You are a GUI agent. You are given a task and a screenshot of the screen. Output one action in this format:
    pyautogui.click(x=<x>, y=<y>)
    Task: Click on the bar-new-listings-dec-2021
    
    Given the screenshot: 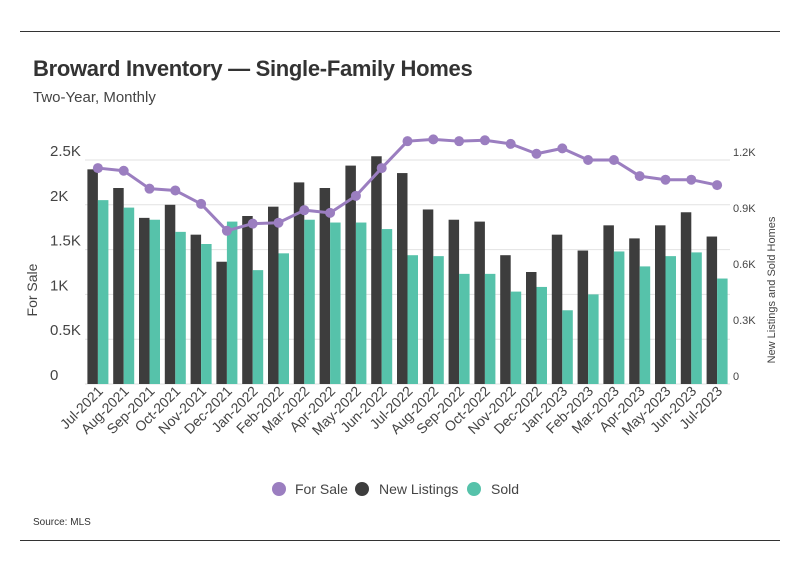 What is the action you would take?
    pyautogui.click(x=221, y=322)
    